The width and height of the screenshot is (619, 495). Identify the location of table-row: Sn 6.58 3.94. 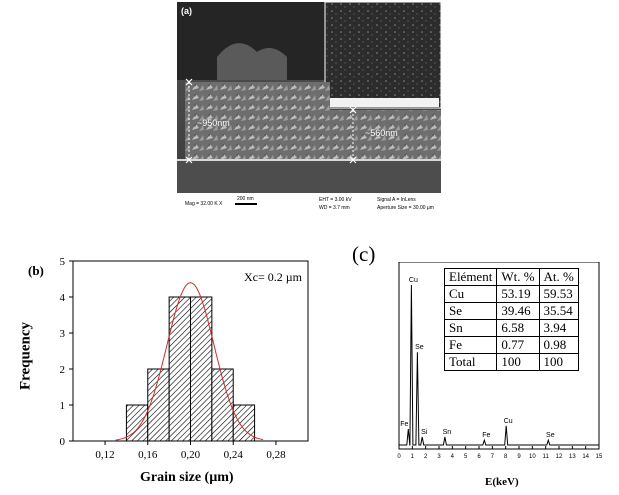
(511, 328).